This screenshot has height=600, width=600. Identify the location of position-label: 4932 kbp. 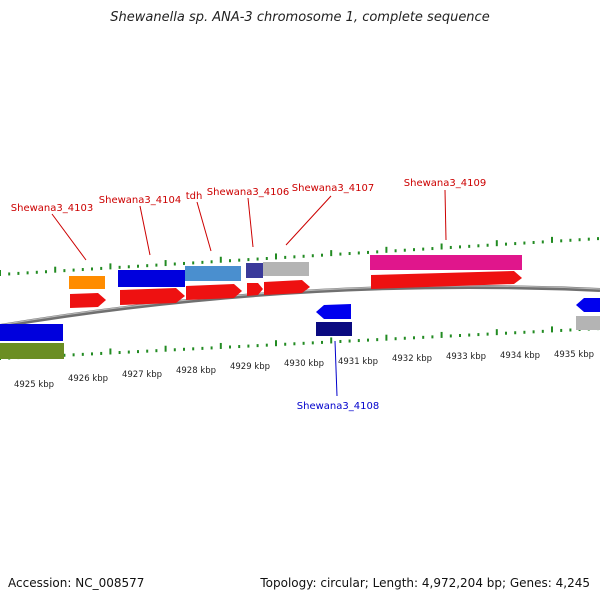
(412, 359).